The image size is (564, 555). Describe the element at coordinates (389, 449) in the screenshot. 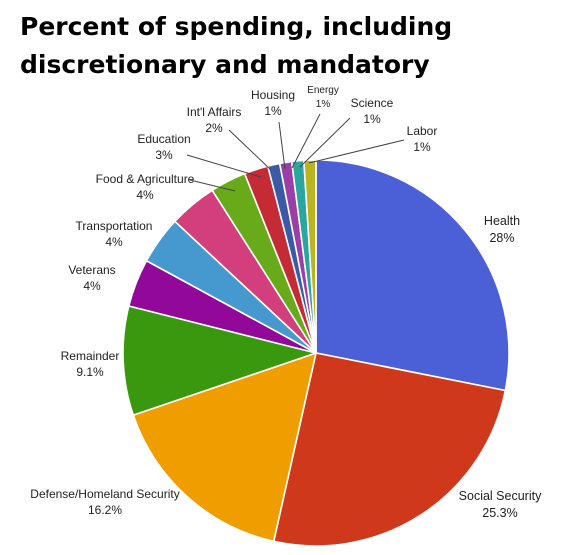

I see `pie-slice-social-security` at that location.